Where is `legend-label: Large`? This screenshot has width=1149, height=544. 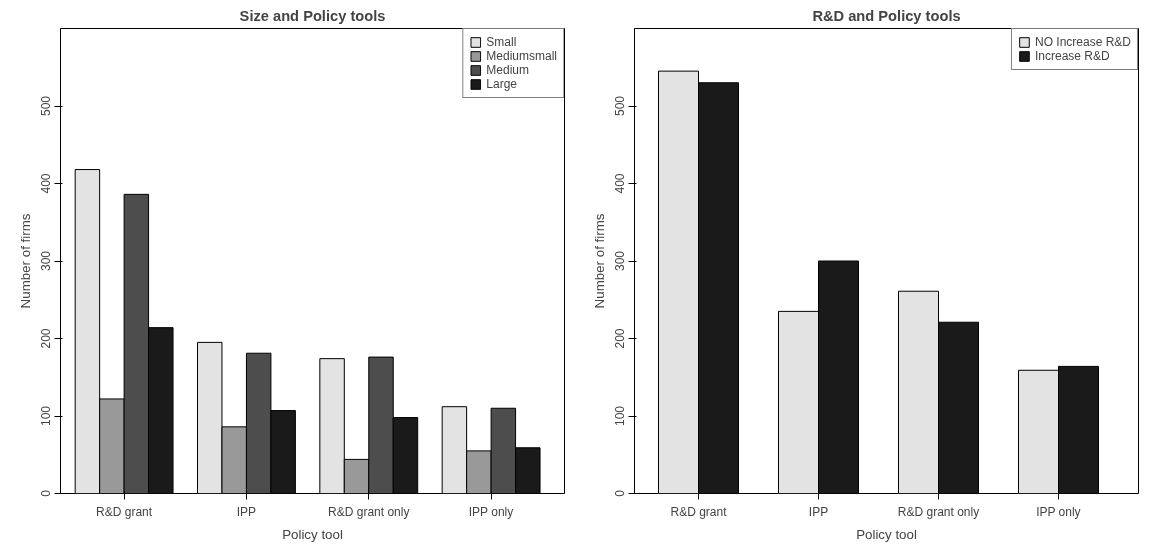 legend-label: Large is located at coordinates (502, 84).